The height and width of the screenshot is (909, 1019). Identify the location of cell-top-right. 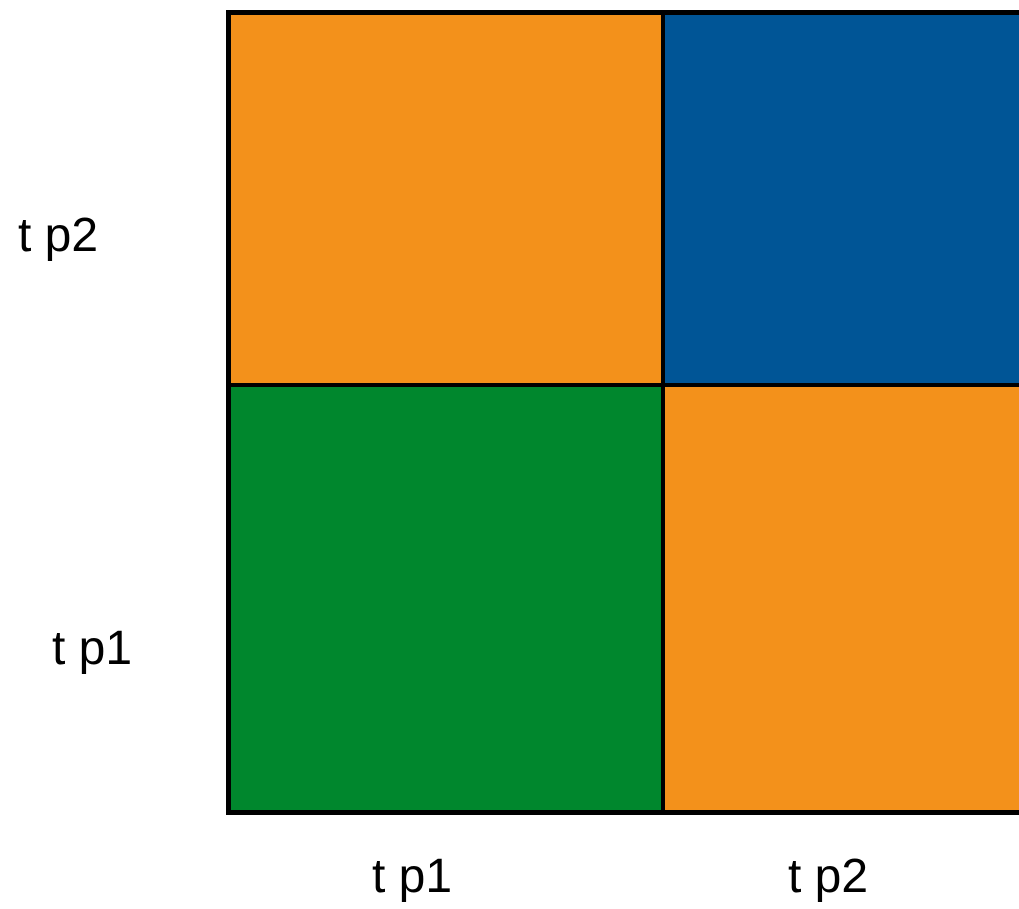
(842, 199).